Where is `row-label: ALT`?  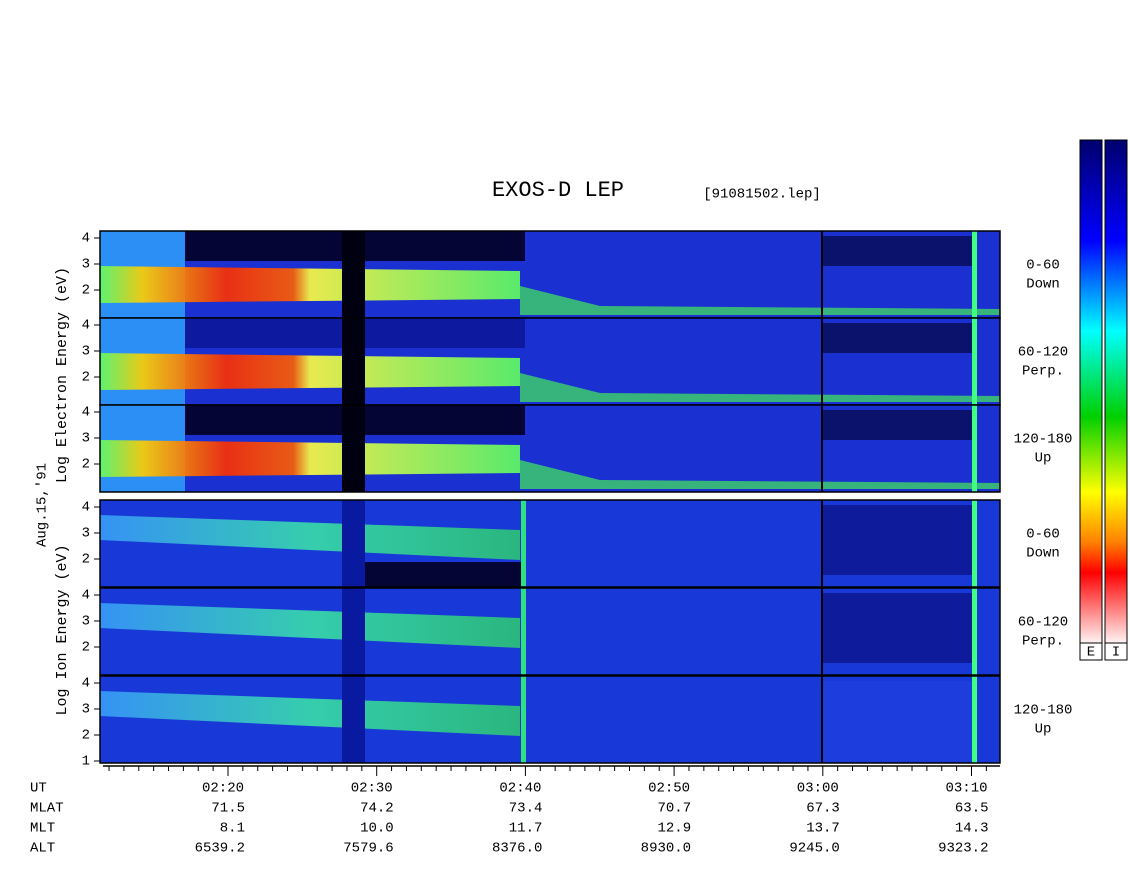 row-label: ALT is located at coordinates (42, 849).